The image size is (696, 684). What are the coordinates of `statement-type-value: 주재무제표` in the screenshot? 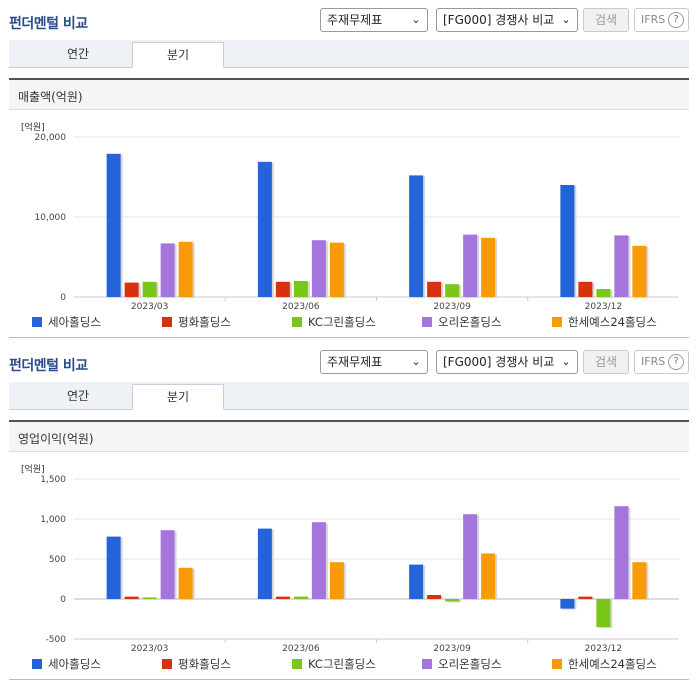 It's located at (355, 20).